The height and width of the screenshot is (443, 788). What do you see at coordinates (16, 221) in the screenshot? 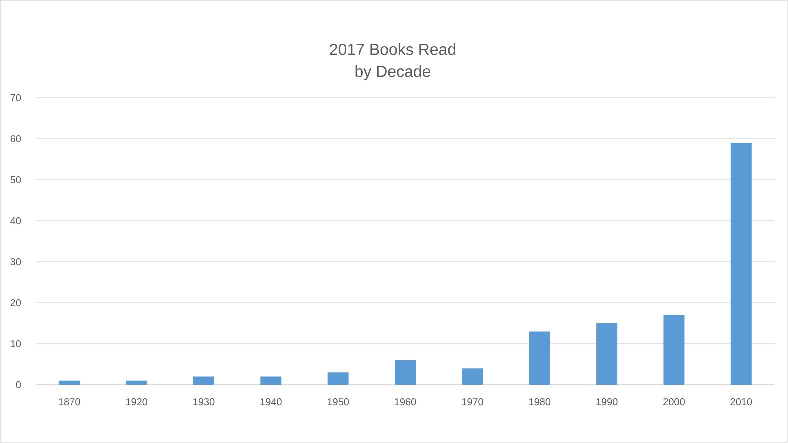
I see `y-tick-label: 40` at bounding box center [16, 221].